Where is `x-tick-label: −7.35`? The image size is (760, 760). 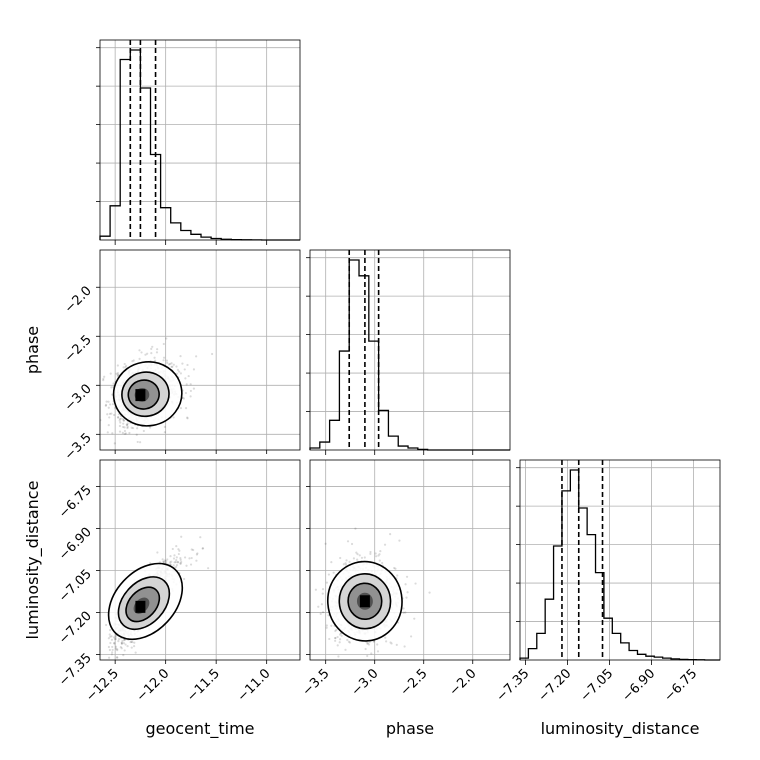 x-tick-label: −7.35 is located at coordinates (513, 685).